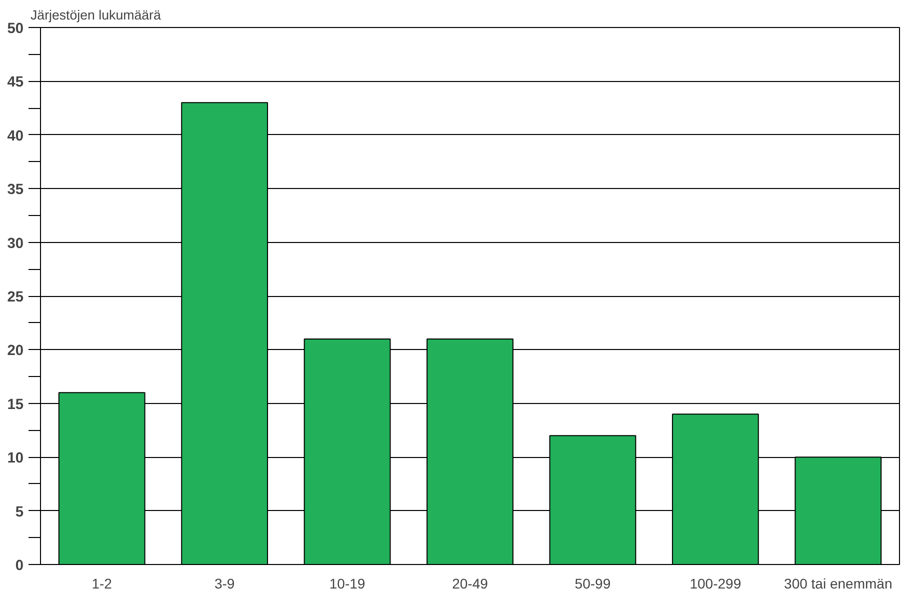 The image size is (903, 594). I want to click on y-tick-label: 45, so click(15, 82).